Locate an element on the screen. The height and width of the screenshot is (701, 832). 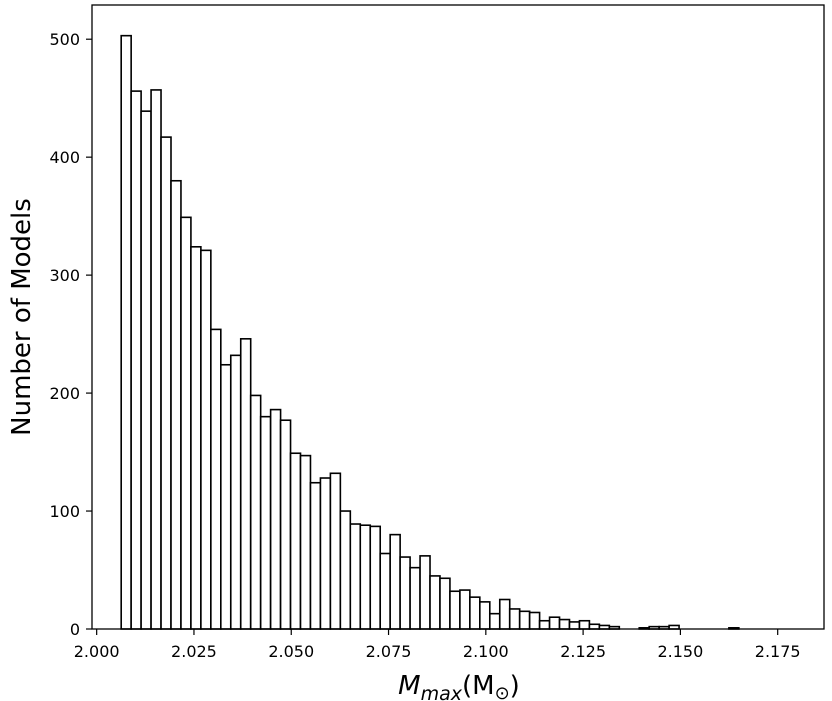
y-tick-label: 200 is located at coordinates (64, 393).